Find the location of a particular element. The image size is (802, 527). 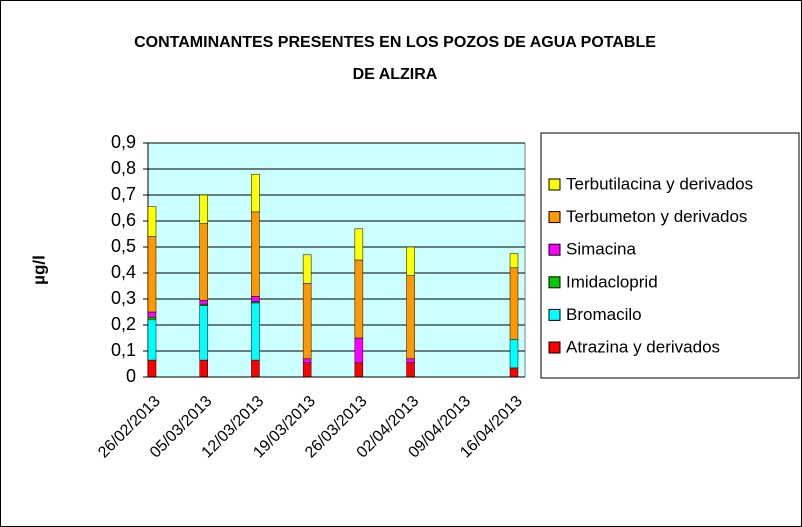

y-tick-label: 0,3 is located at coordinates (123, 298).